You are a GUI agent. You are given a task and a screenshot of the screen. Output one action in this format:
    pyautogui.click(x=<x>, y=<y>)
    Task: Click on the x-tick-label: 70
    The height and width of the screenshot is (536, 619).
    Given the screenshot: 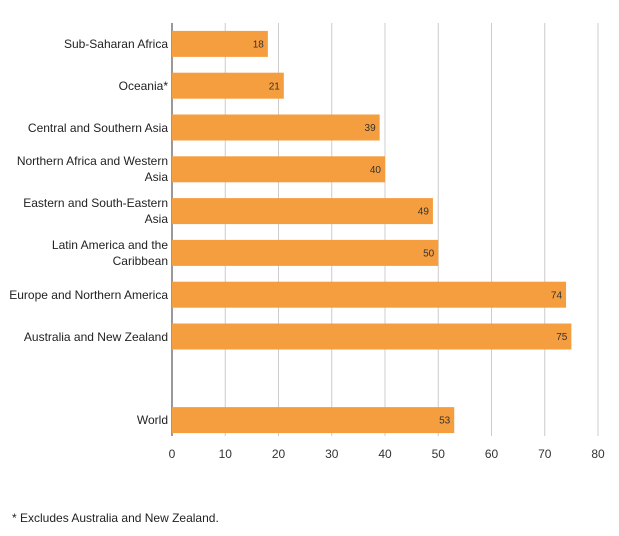 What is the action you would take?
    pyautogui.click(x=545, y=454)
    